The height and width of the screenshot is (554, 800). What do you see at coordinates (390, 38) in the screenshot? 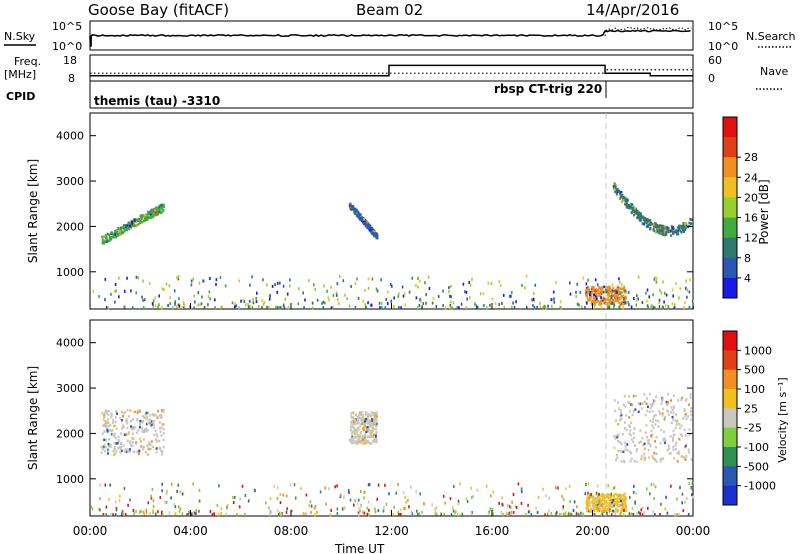
I see `nsky-series` at bounding box center [390, 38].